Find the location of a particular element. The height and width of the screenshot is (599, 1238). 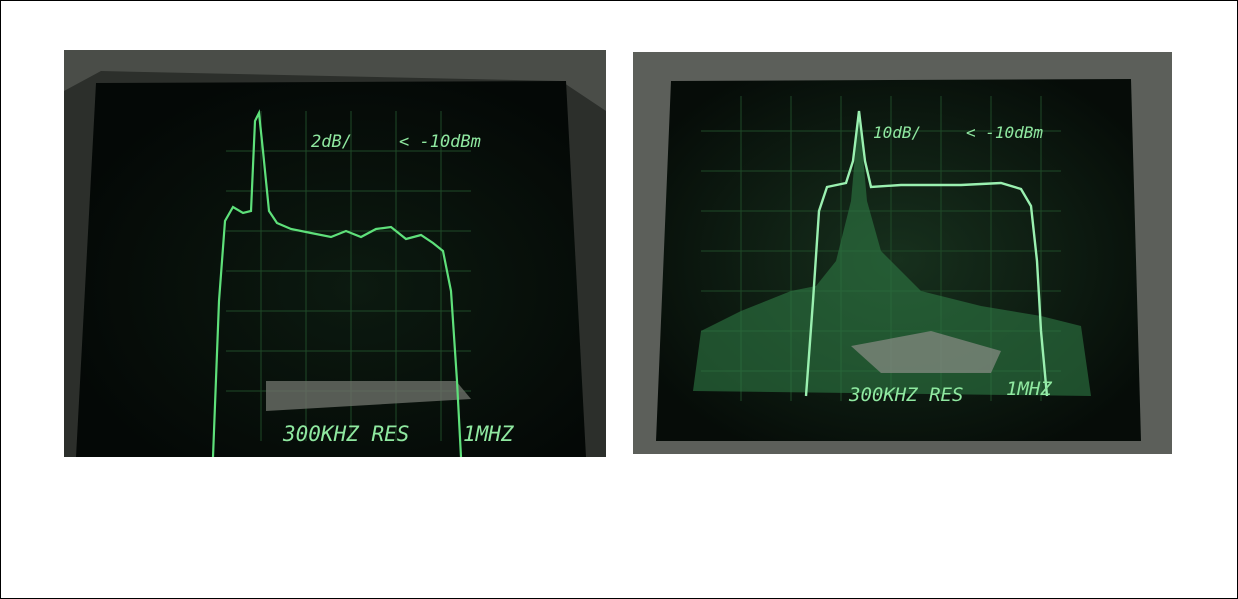

screen-grid is located at coordinates (348, 276).